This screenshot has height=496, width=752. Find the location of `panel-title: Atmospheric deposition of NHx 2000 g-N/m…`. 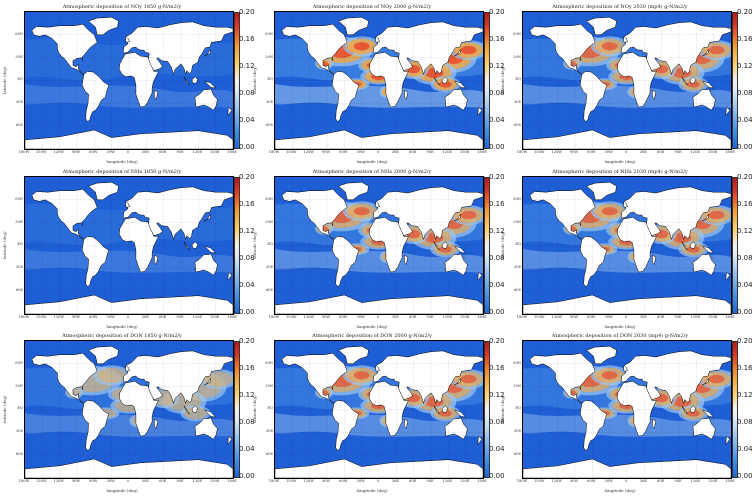

panel-title: Atmospheric deposition of NHx 2000 g-N/m… is located at coordinates (372, 172).